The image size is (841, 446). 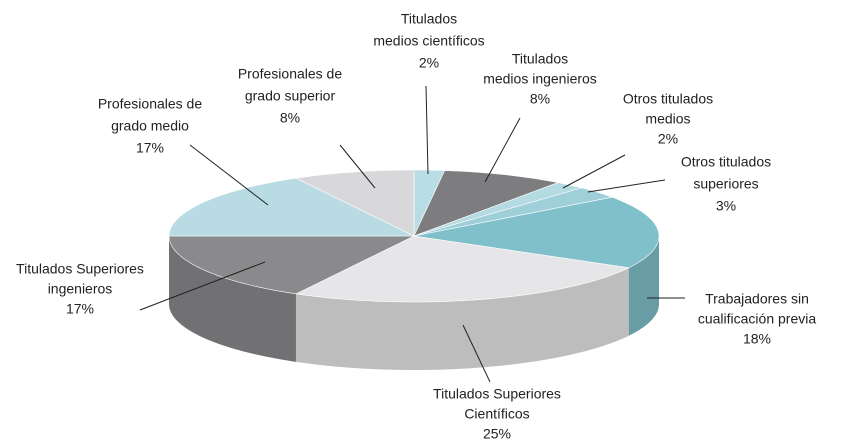 I want to click on slice-label: superiores, so click(x=725, y=184).